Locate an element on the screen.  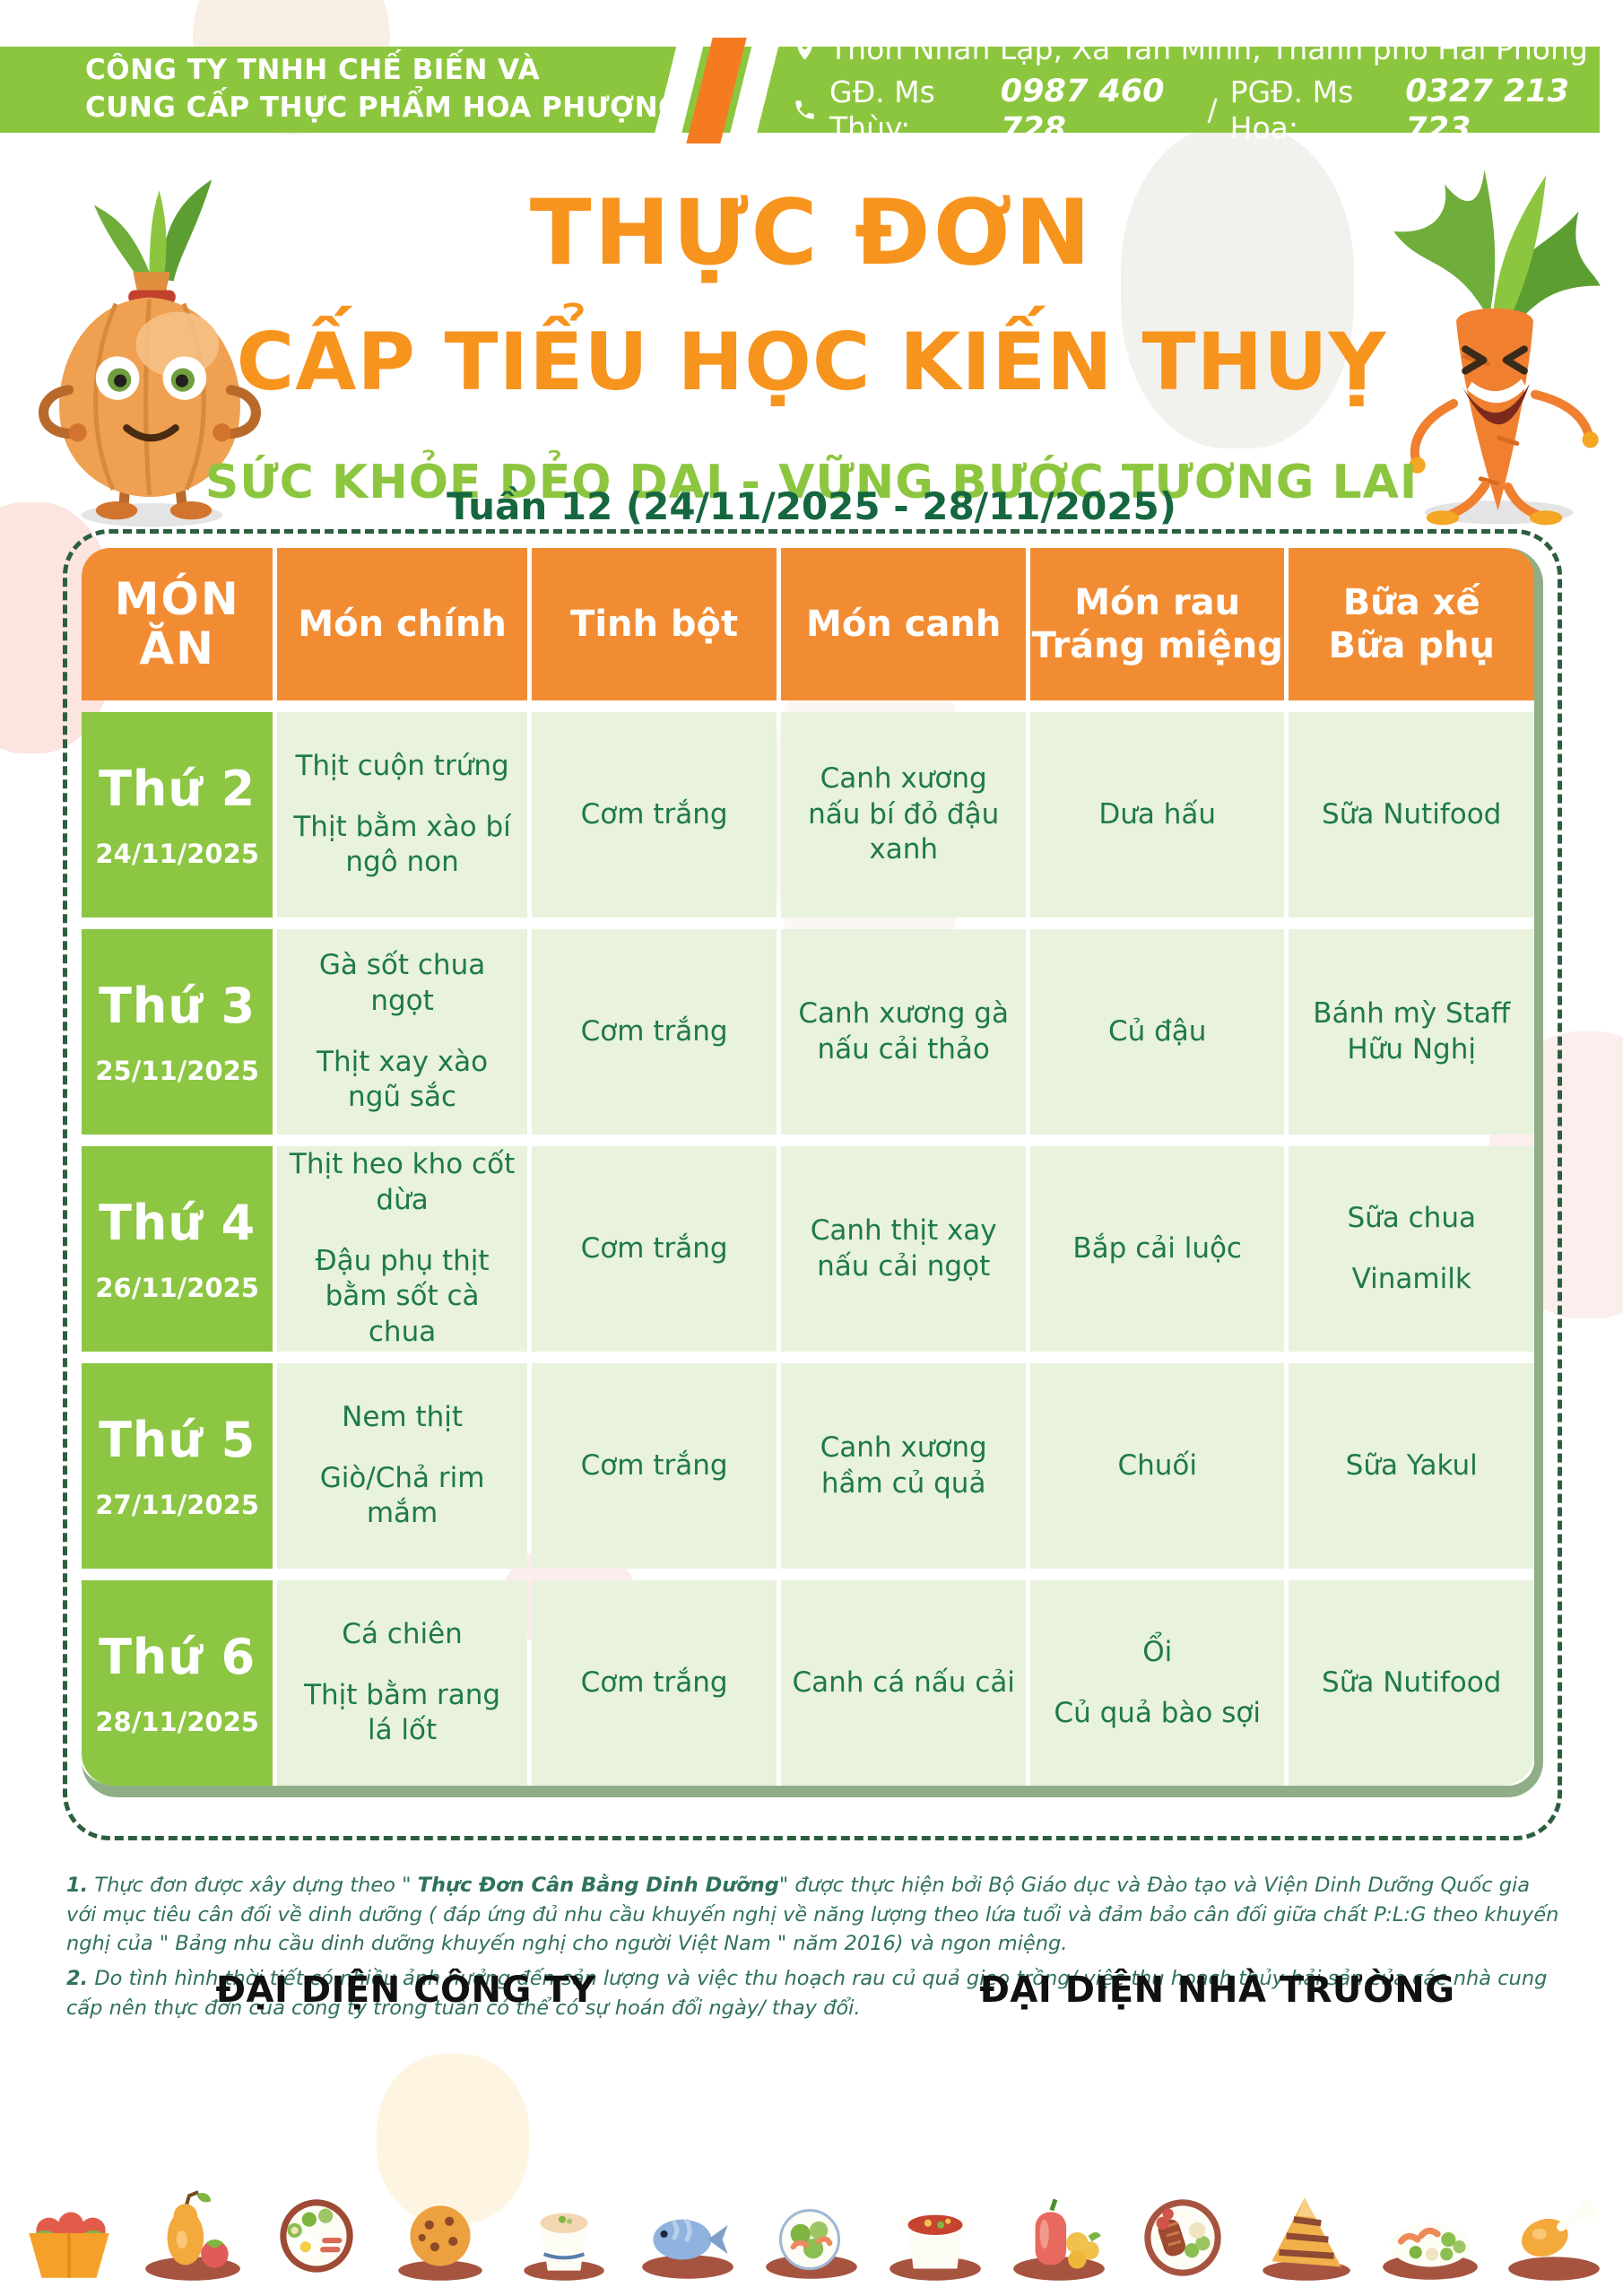
day-cell: Thứ 6 28/11/2025 is located at coordinates (177, 1683).